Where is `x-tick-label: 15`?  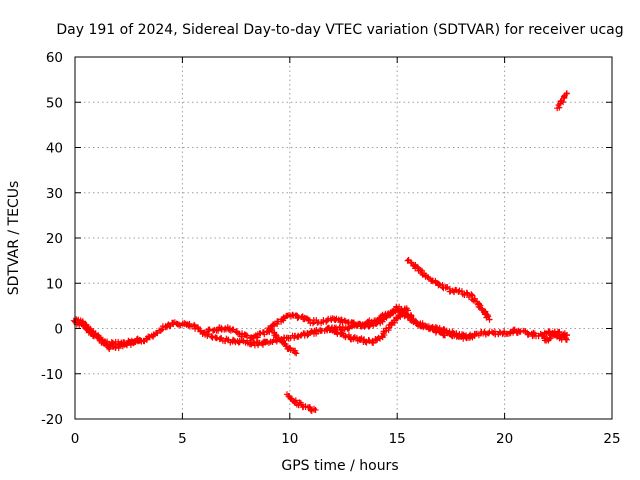 x-tick-label: 15 is located at coordinates (397, 439).